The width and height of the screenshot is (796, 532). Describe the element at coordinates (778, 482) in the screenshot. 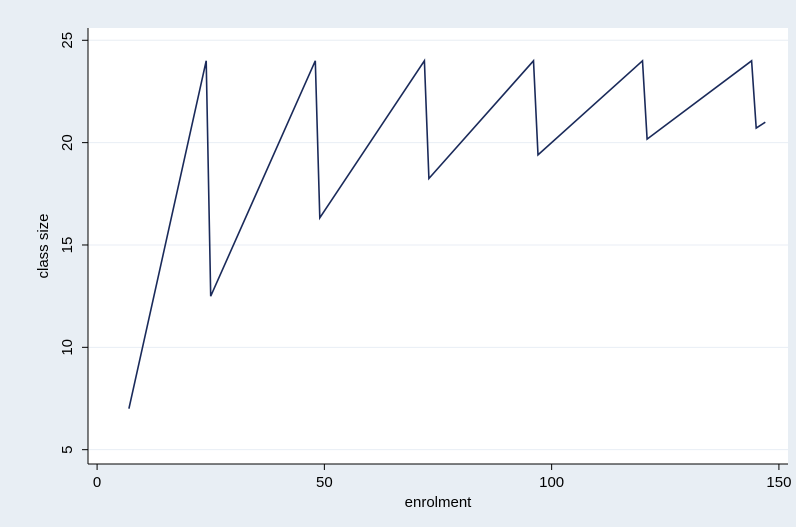

I see `x-tick-label: 150` at that location.